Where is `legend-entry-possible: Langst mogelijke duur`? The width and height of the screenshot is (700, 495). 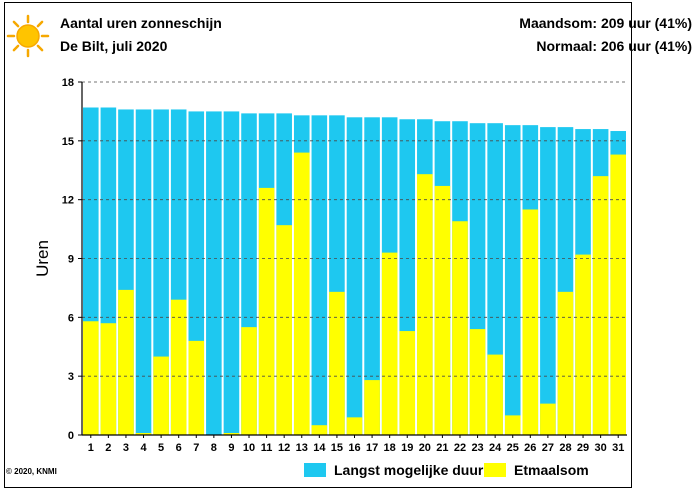
legend-entry-possible: Langst mogelijke duur is located at coordinates (393, 470).